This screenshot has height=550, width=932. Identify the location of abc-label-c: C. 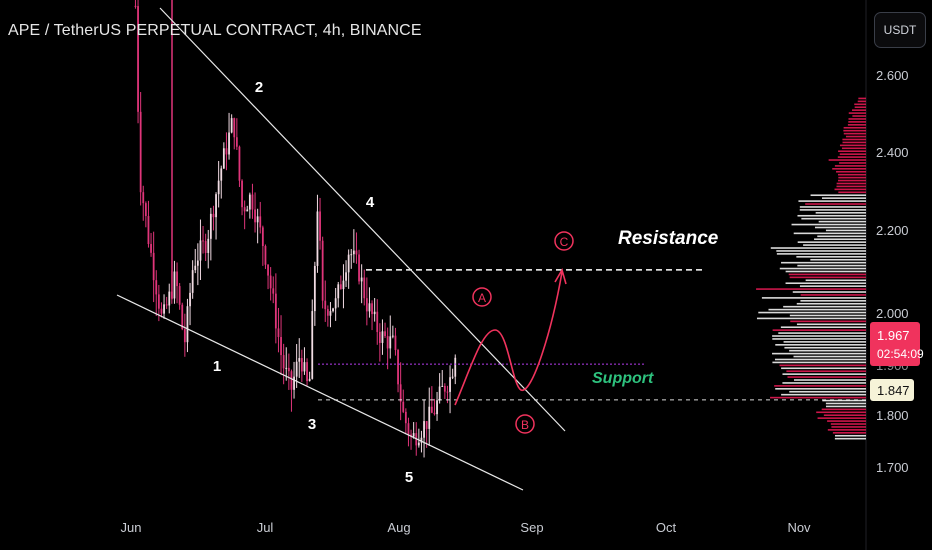
(564, 241).